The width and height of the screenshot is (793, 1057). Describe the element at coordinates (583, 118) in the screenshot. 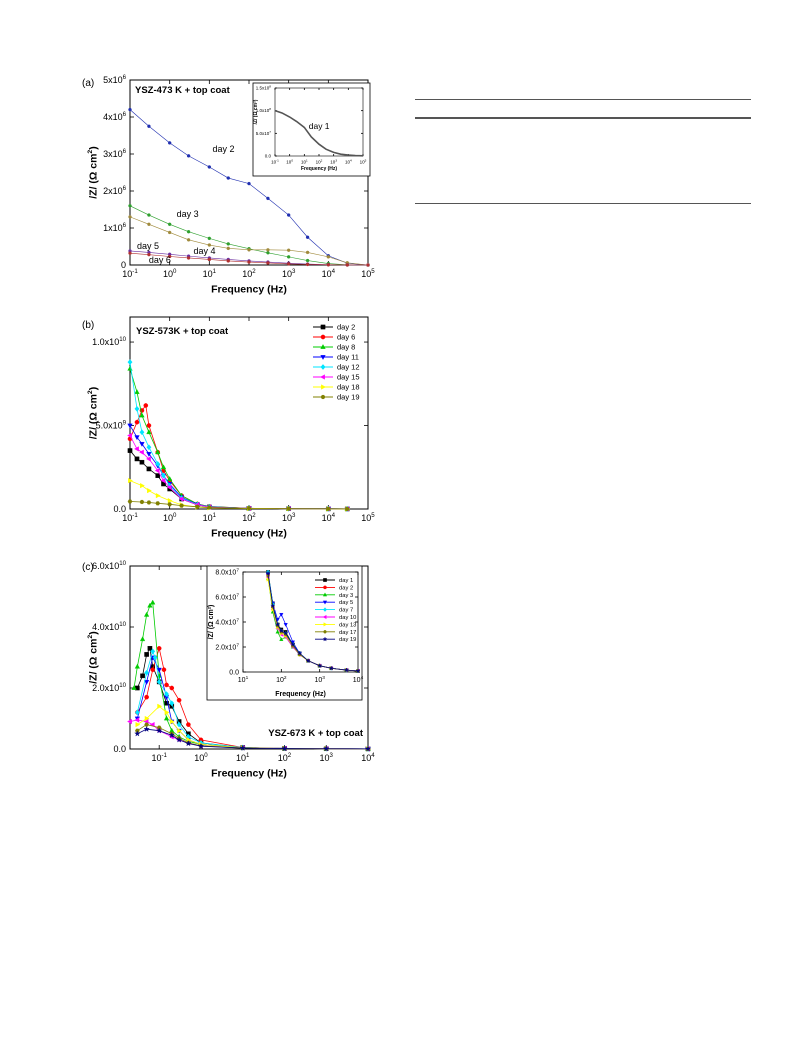

I see `table-header-rule` at that location.